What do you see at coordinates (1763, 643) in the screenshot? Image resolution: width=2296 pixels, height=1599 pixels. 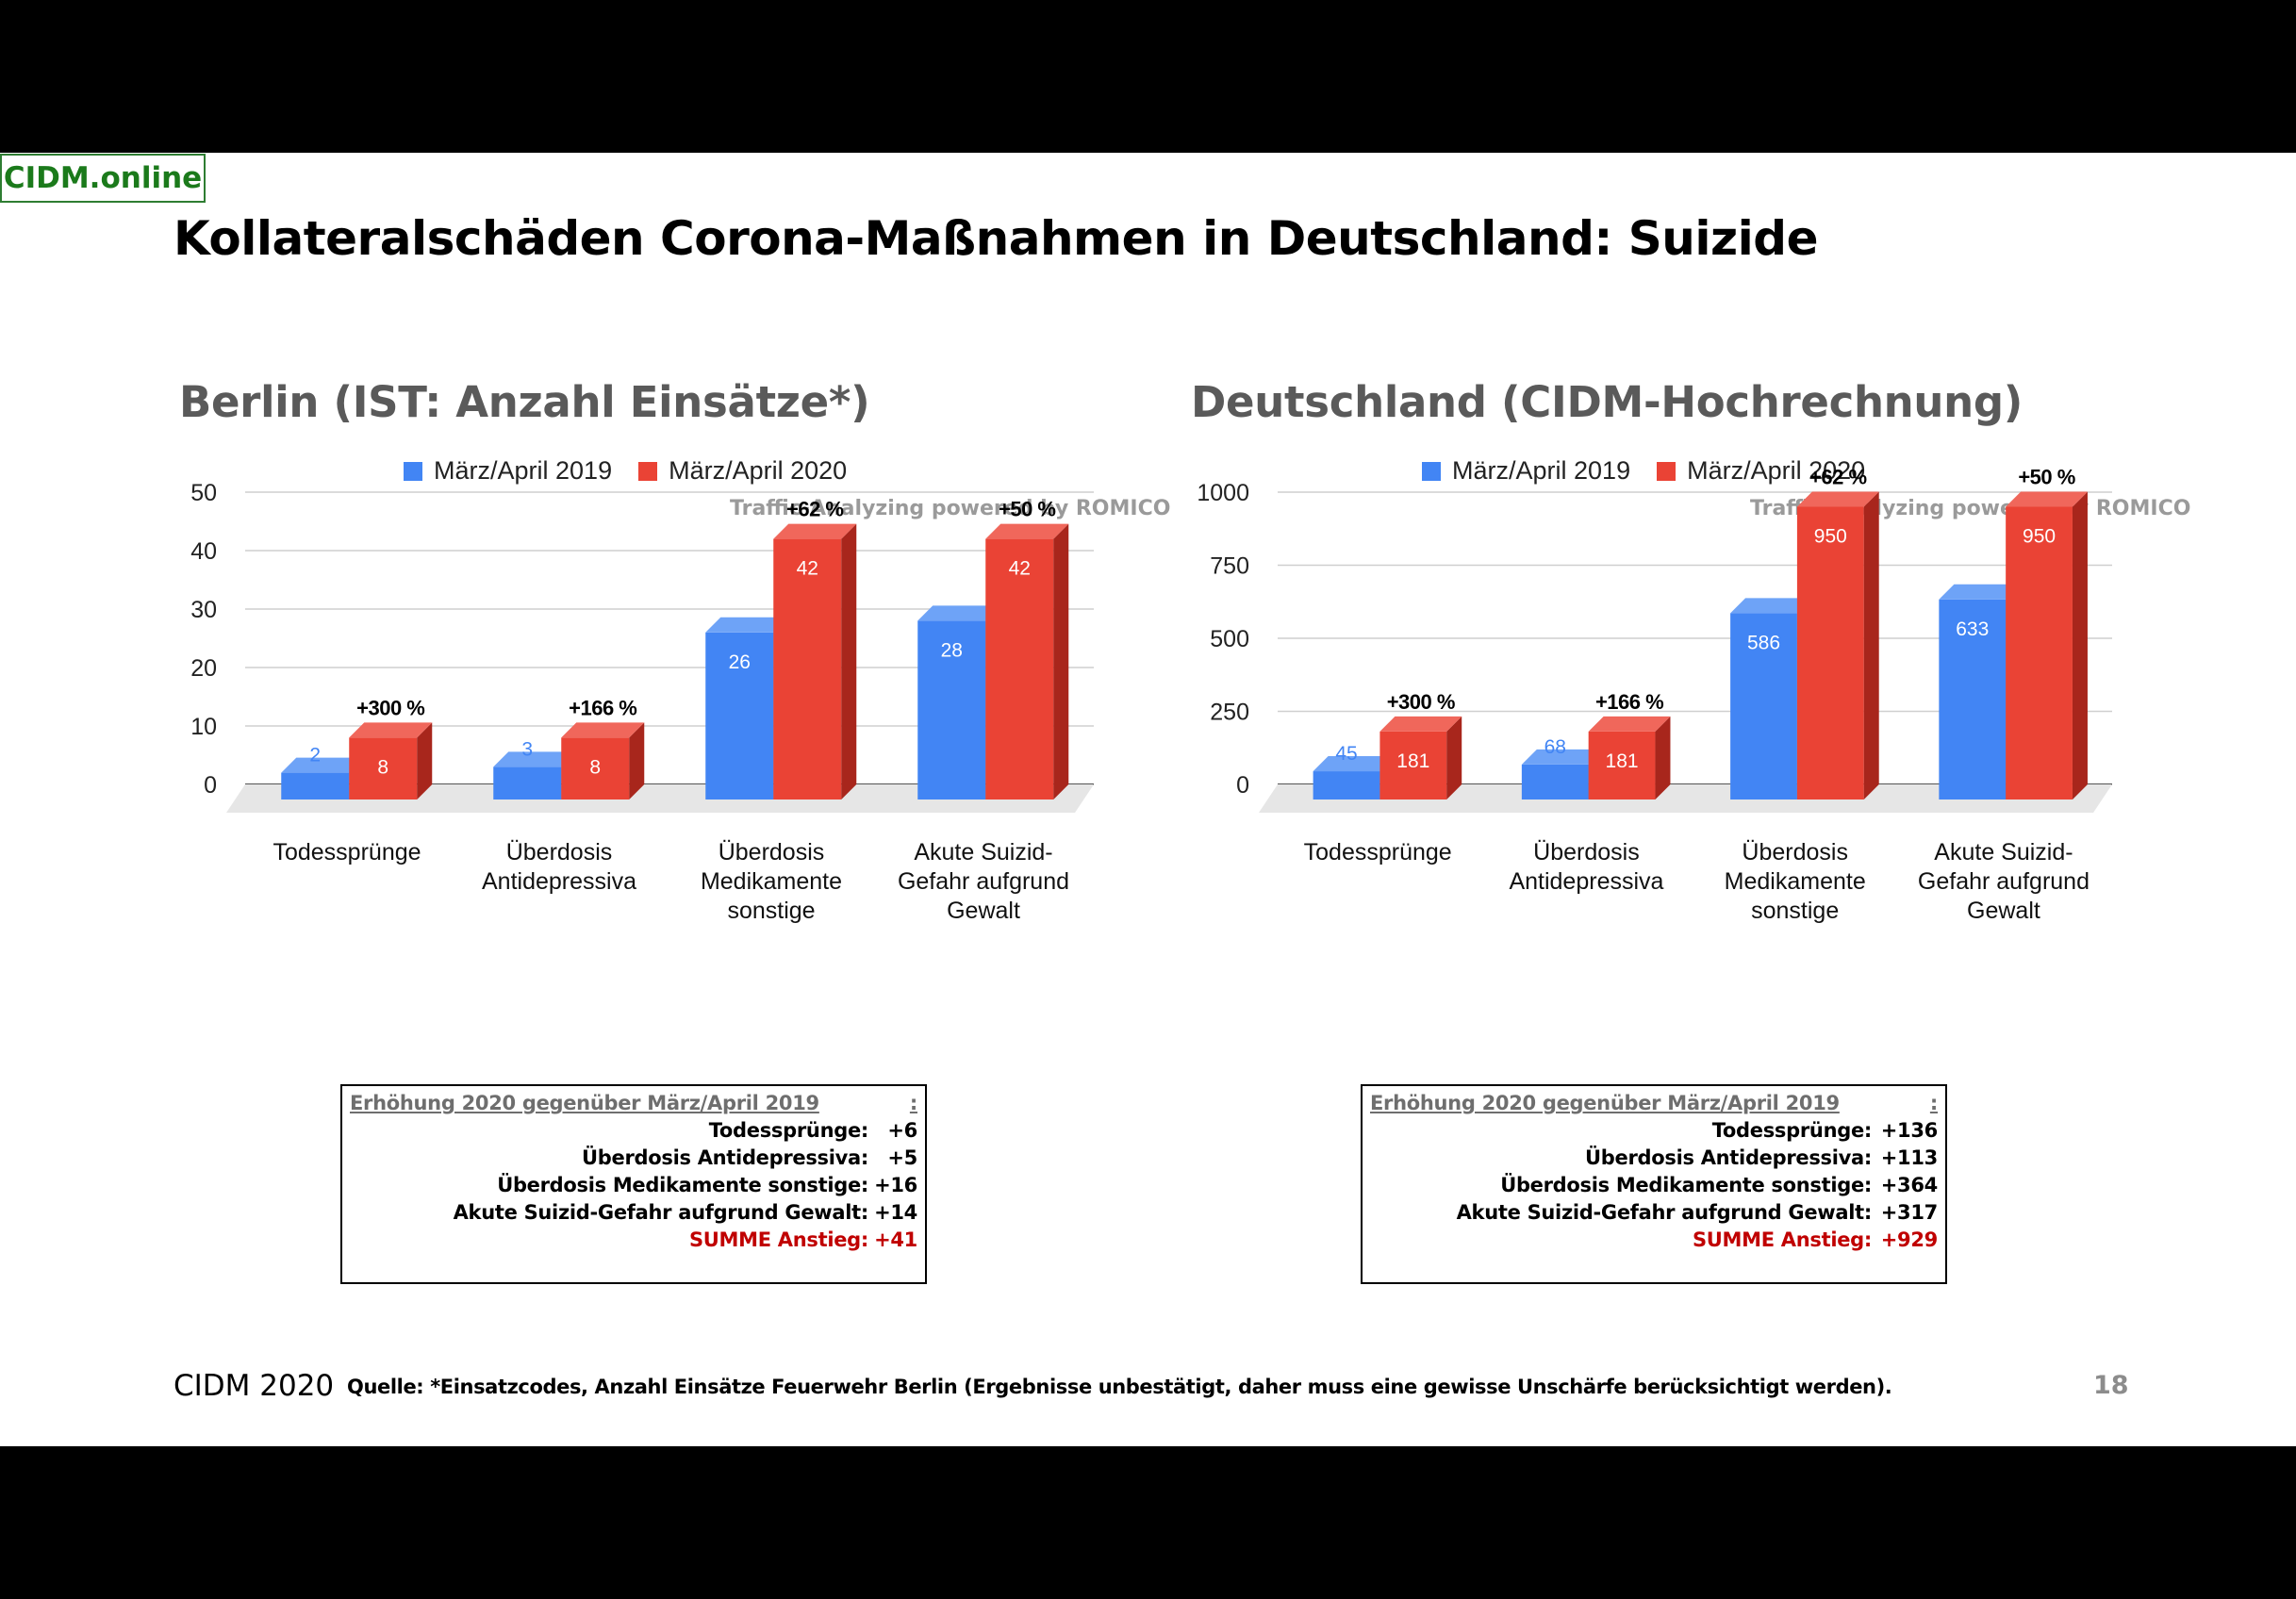 I see `value-label-2019: 586` at bounding box center [1763, 643].